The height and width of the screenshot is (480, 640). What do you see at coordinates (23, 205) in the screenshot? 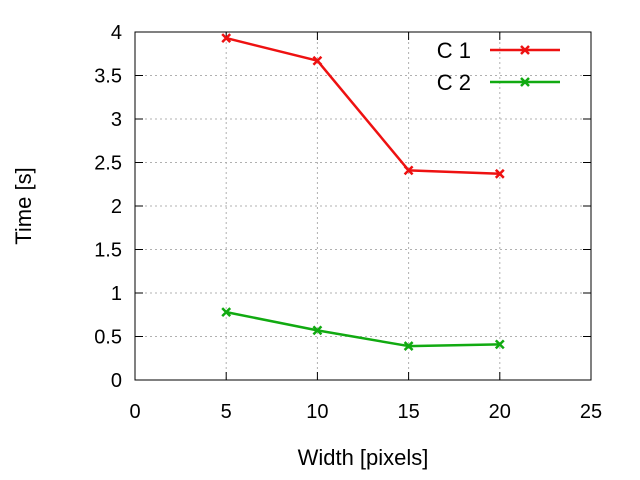
I see `y-axis-label: Time [s]` at bounding box center [23, 205].